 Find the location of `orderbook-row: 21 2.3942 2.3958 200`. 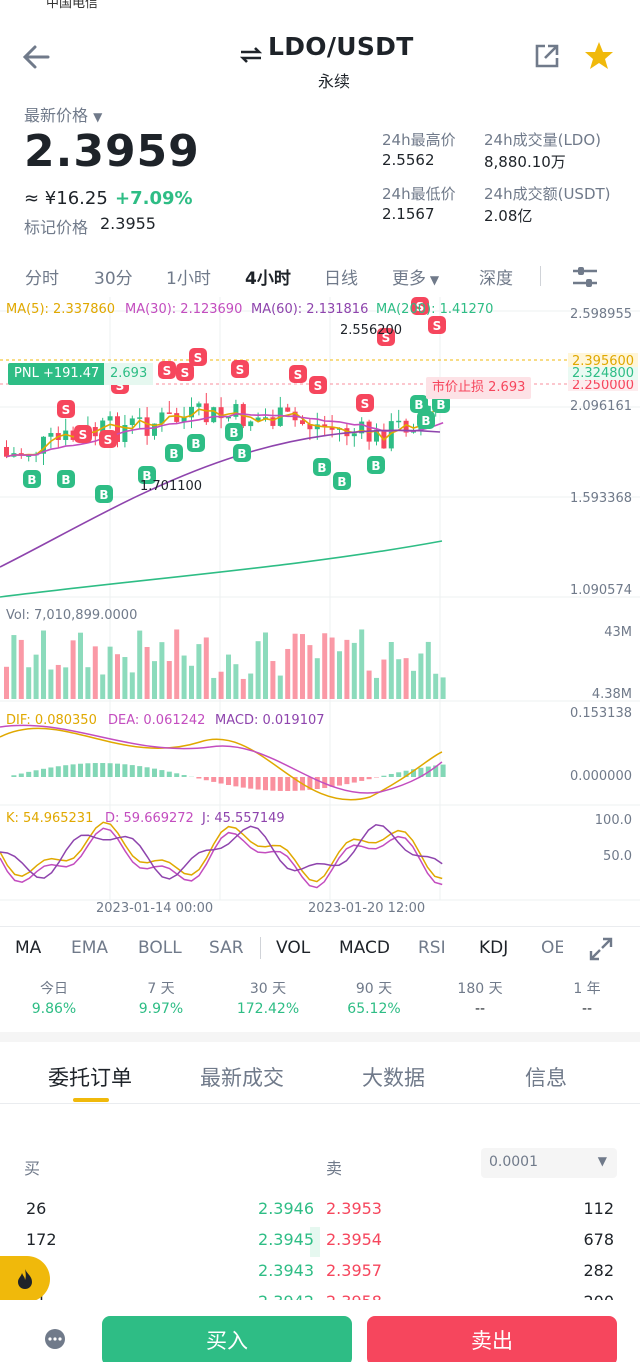

orderbook-row: 21 2.3942 2.3958 200 is located at coordinates (320, 1294).